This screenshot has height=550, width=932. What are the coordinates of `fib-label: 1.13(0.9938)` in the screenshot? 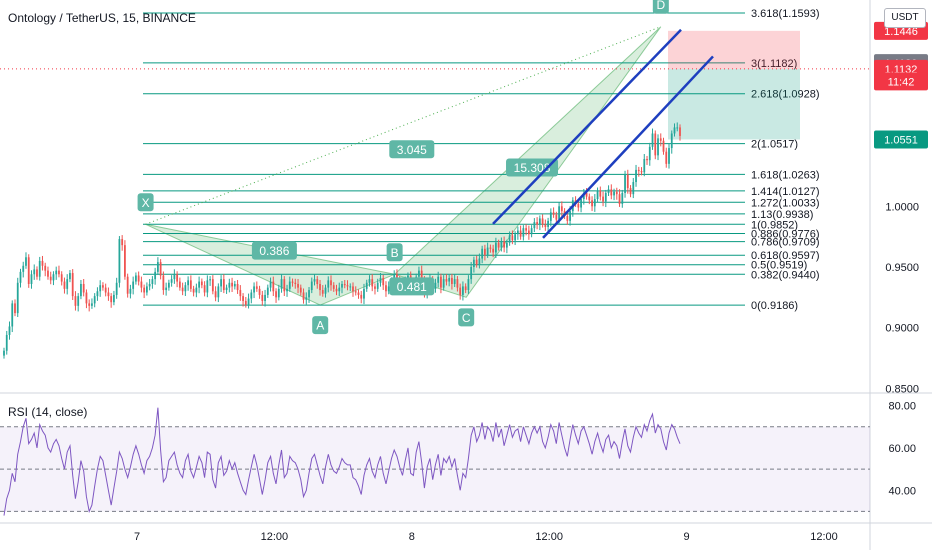 It's located at (782, 215).